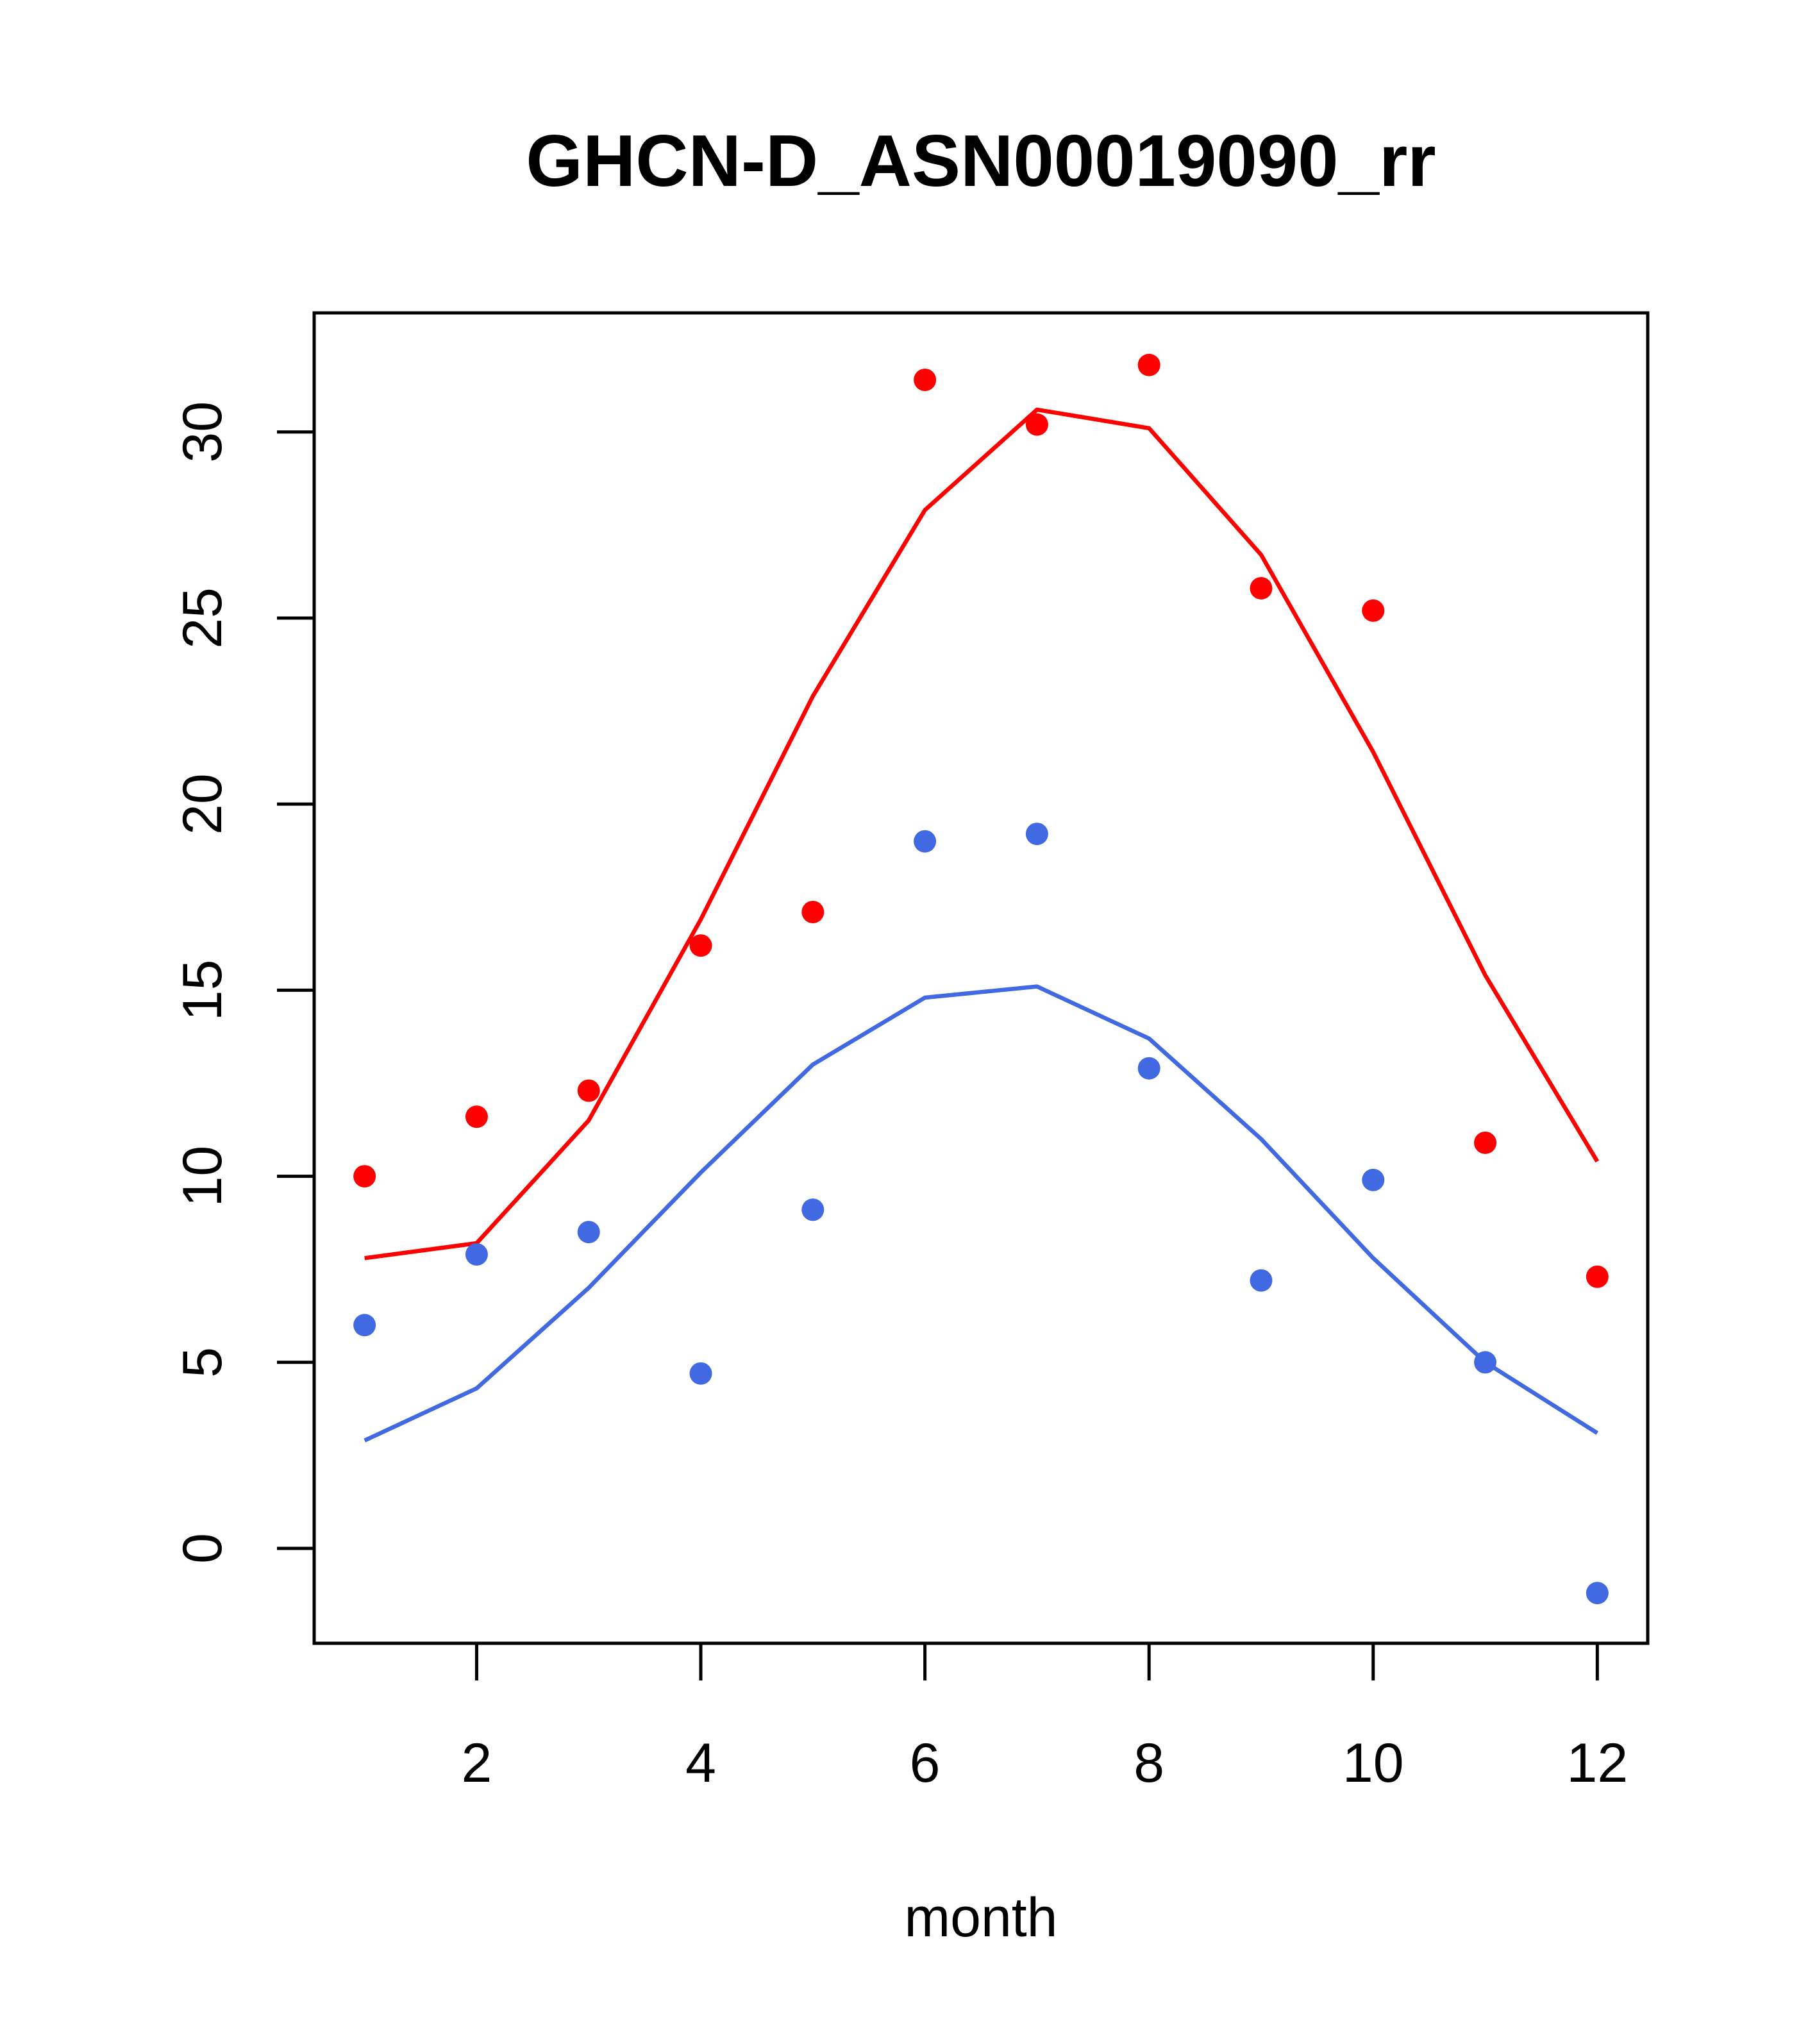  I want to click on x-tick-label: 12, so click(1598, 1763).